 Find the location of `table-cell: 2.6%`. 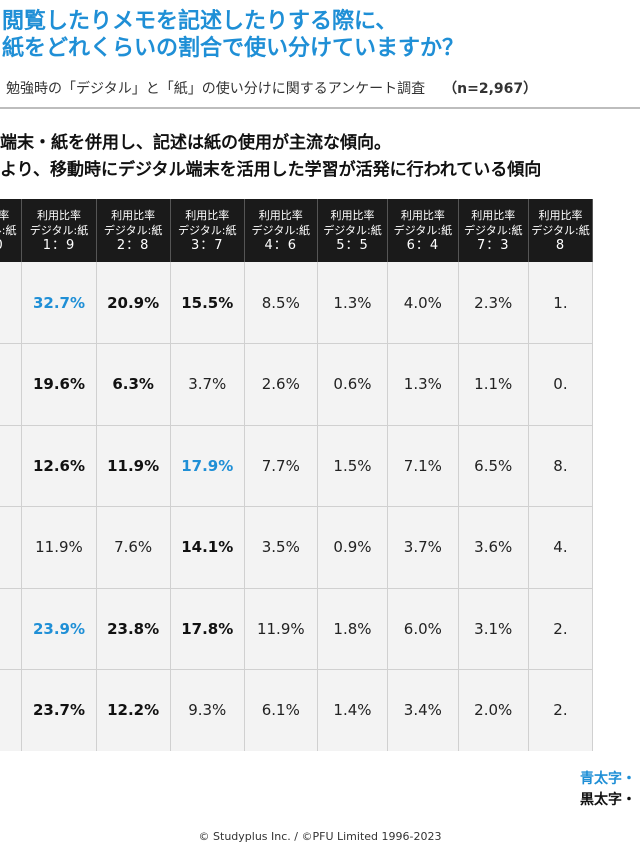

table-cell: 2.6% is located at coordinates (281, 384).